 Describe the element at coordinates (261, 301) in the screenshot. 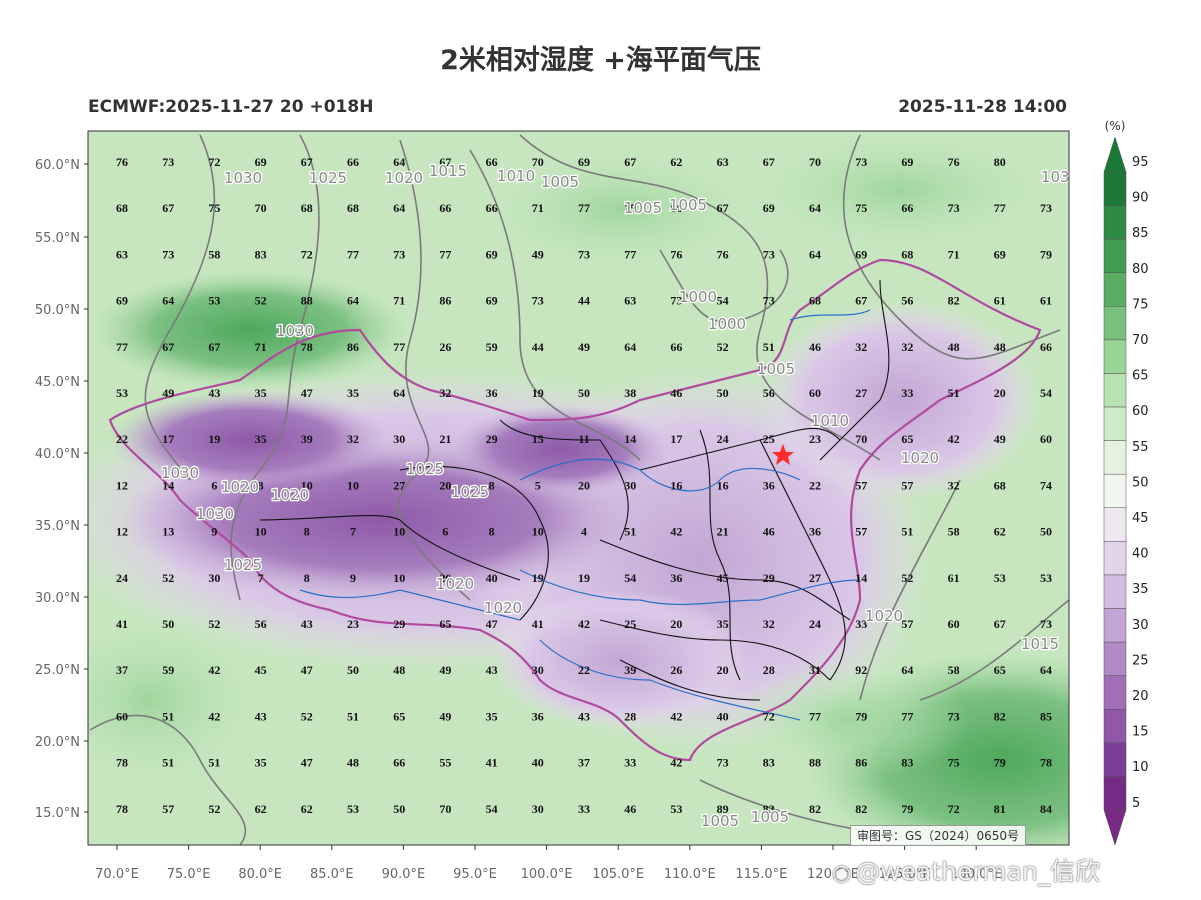

I see `rh-value: 52` at that location.